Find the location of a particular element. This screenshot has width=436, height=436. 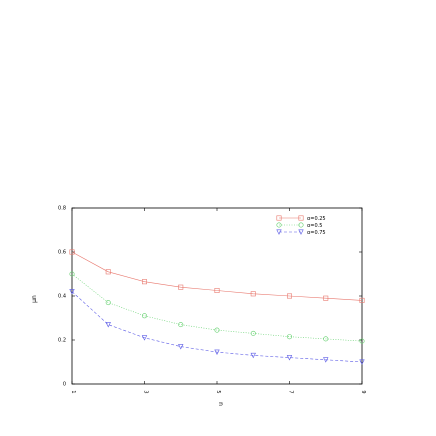

y-tick-label: 0.2 is located at coordinates (62, 341).